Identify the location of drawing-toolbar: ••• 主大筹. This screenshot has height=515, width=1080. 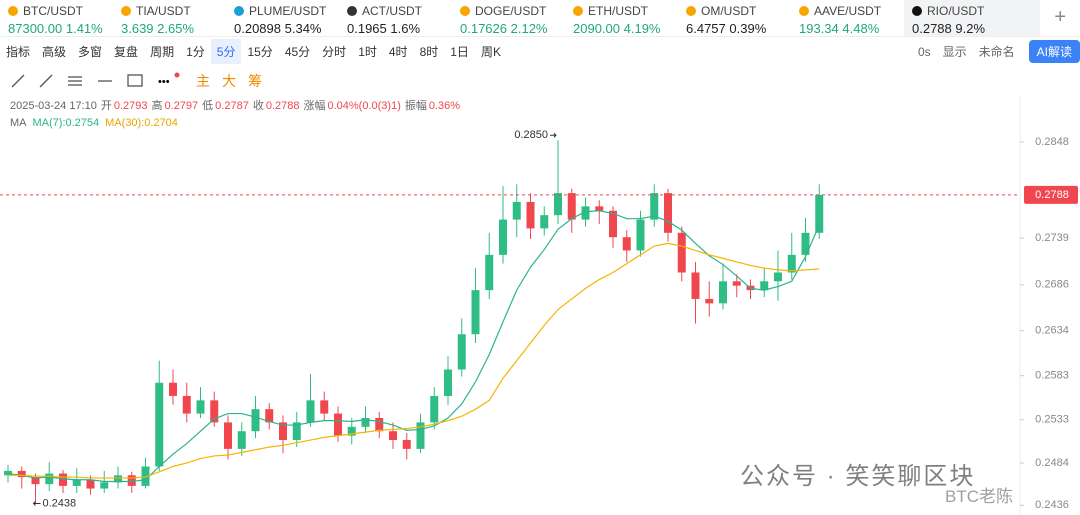
(540, 81).